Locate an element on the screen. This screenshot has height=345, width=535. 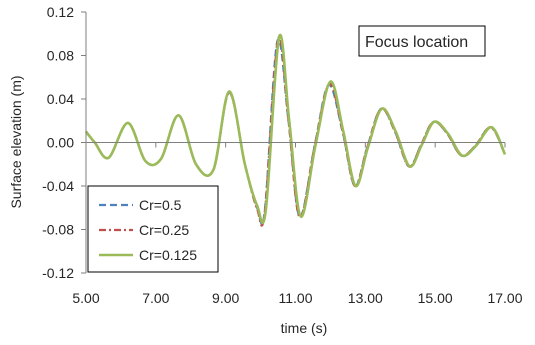
x-axis-title: time (s) is located at coordinates (304, 328).